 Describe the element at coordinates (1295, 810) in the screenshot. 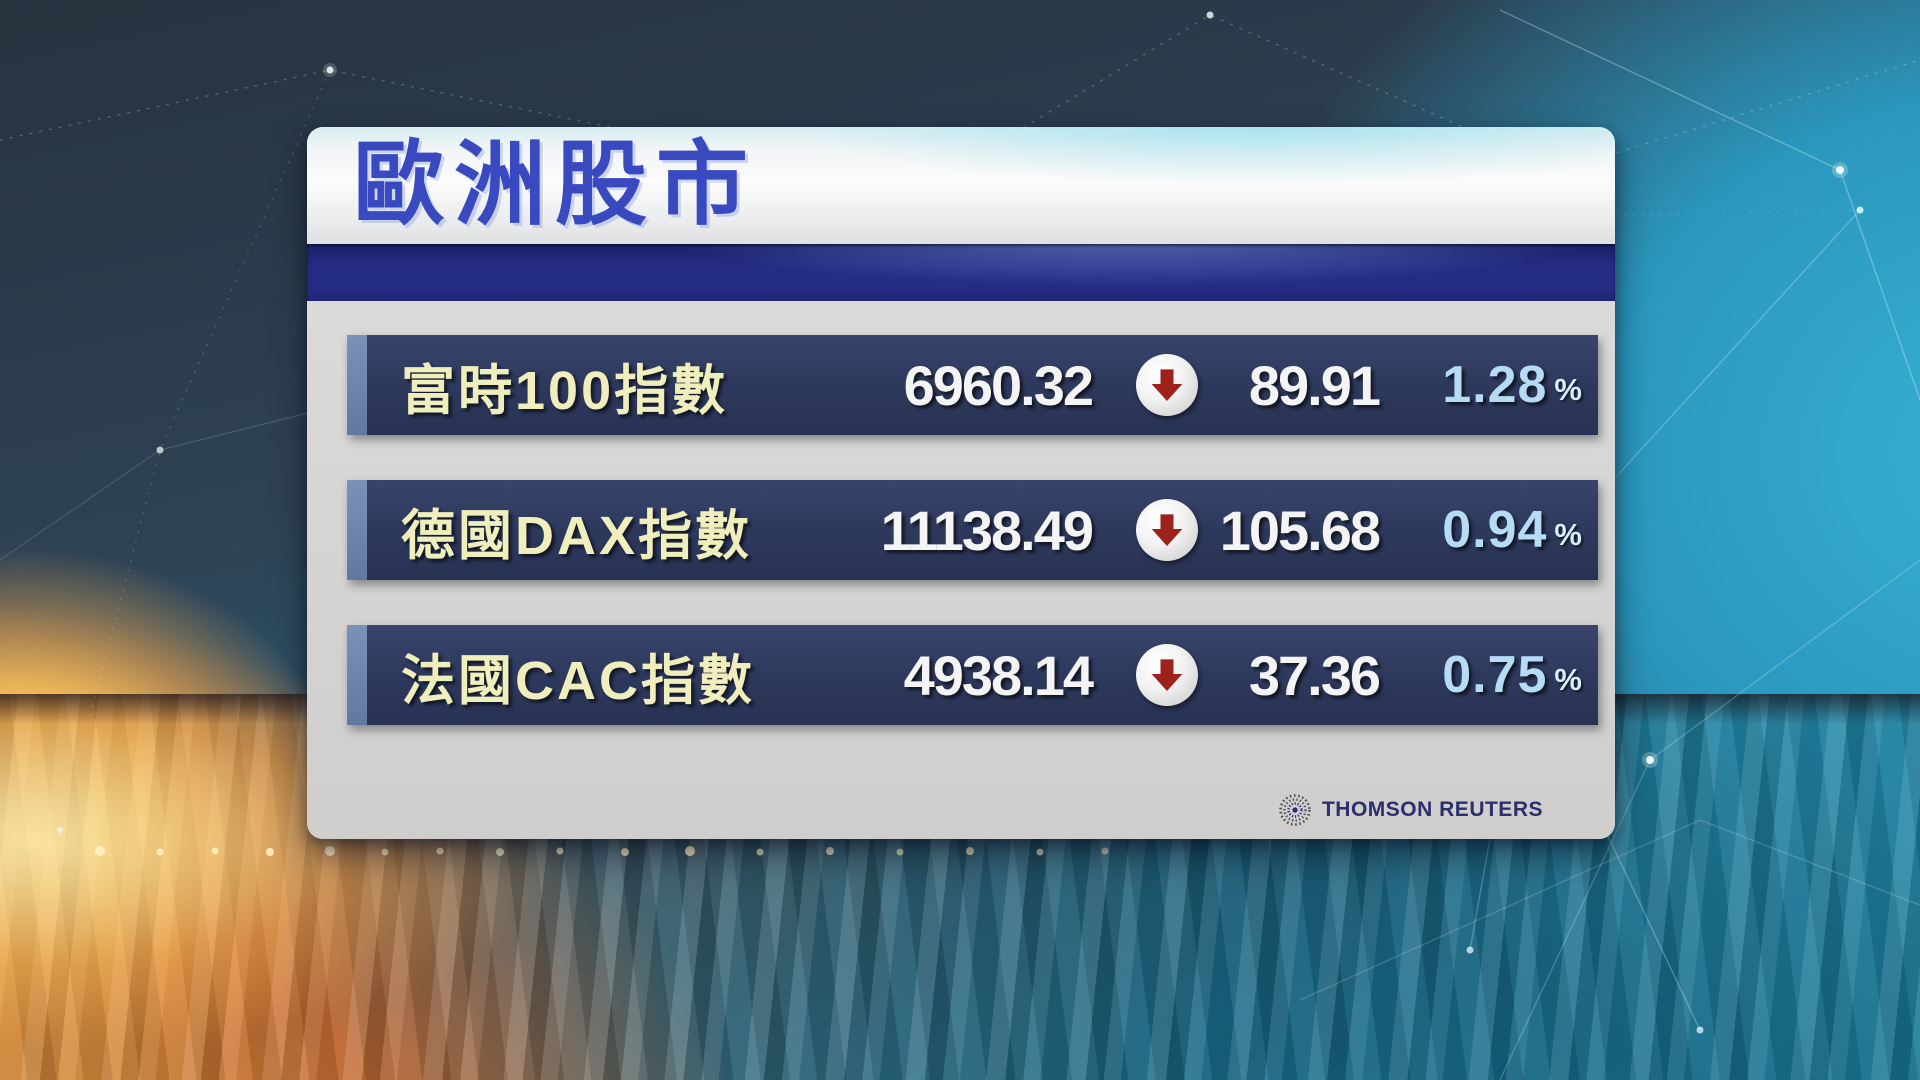

I see `thomson-reuters-logo-icon` at that location.